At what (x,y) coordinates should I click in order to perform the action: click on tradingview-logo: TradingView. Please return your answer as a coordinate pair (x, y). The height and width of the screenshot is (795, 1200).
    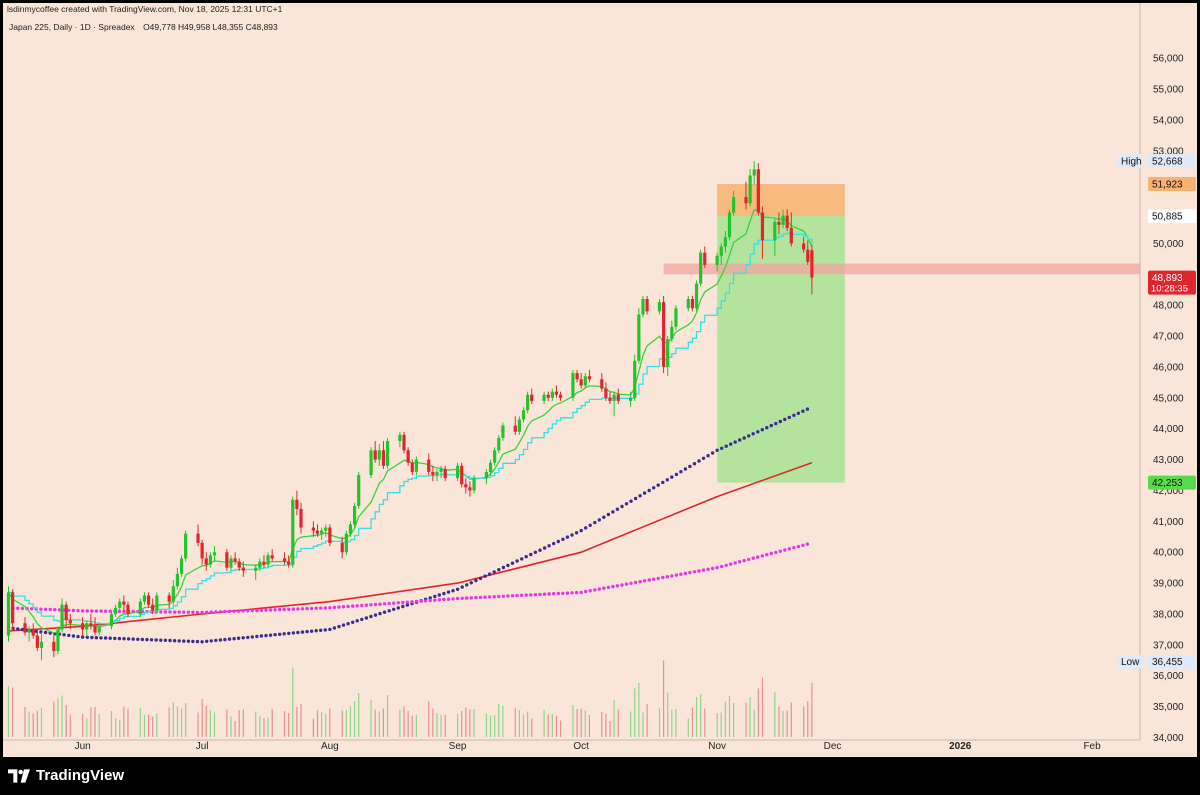
    Looking at the image, I should click on (66, 775).